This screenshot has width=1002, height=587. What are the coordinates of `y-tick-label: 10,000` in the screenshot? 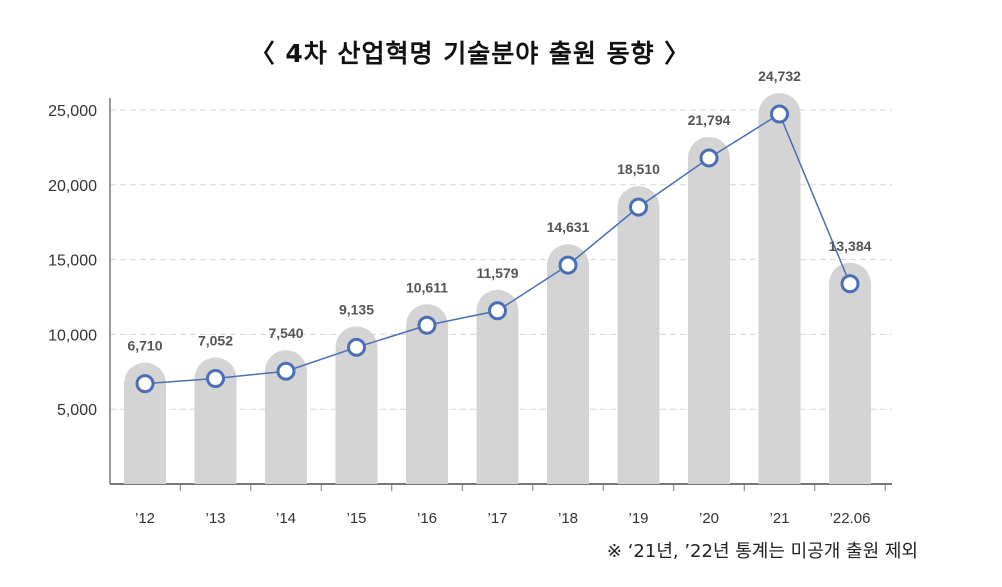 It's located at (72, 335).